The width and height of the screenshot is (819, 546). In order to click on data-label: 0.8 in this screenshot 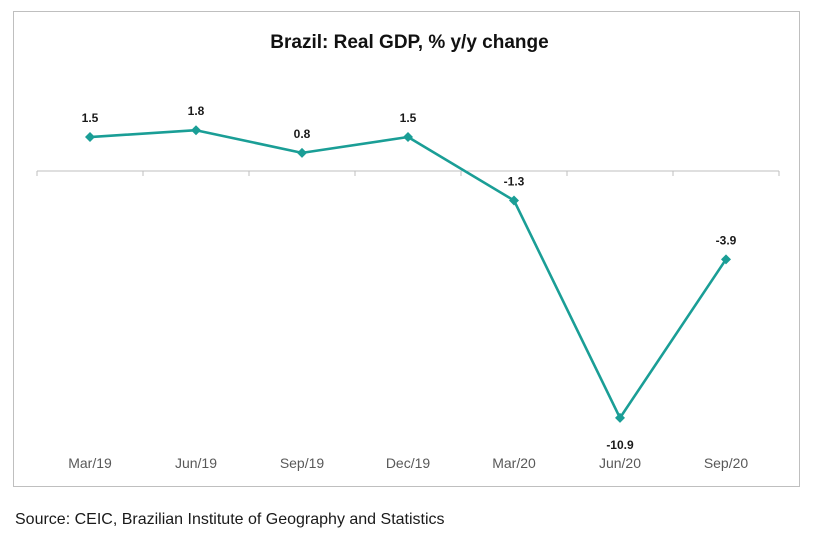, I will do `click(302, 134)`.